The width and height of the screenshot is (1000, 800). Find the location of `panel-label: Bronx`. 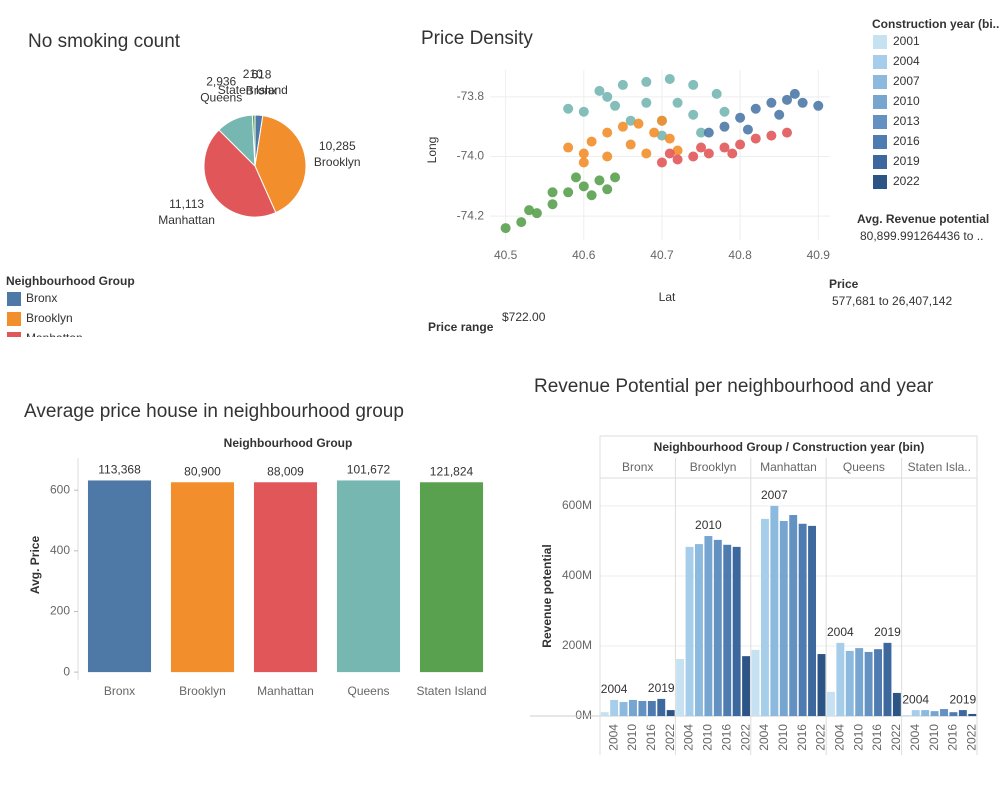

panel-label: Bronx is located at coordinates (637, 467).